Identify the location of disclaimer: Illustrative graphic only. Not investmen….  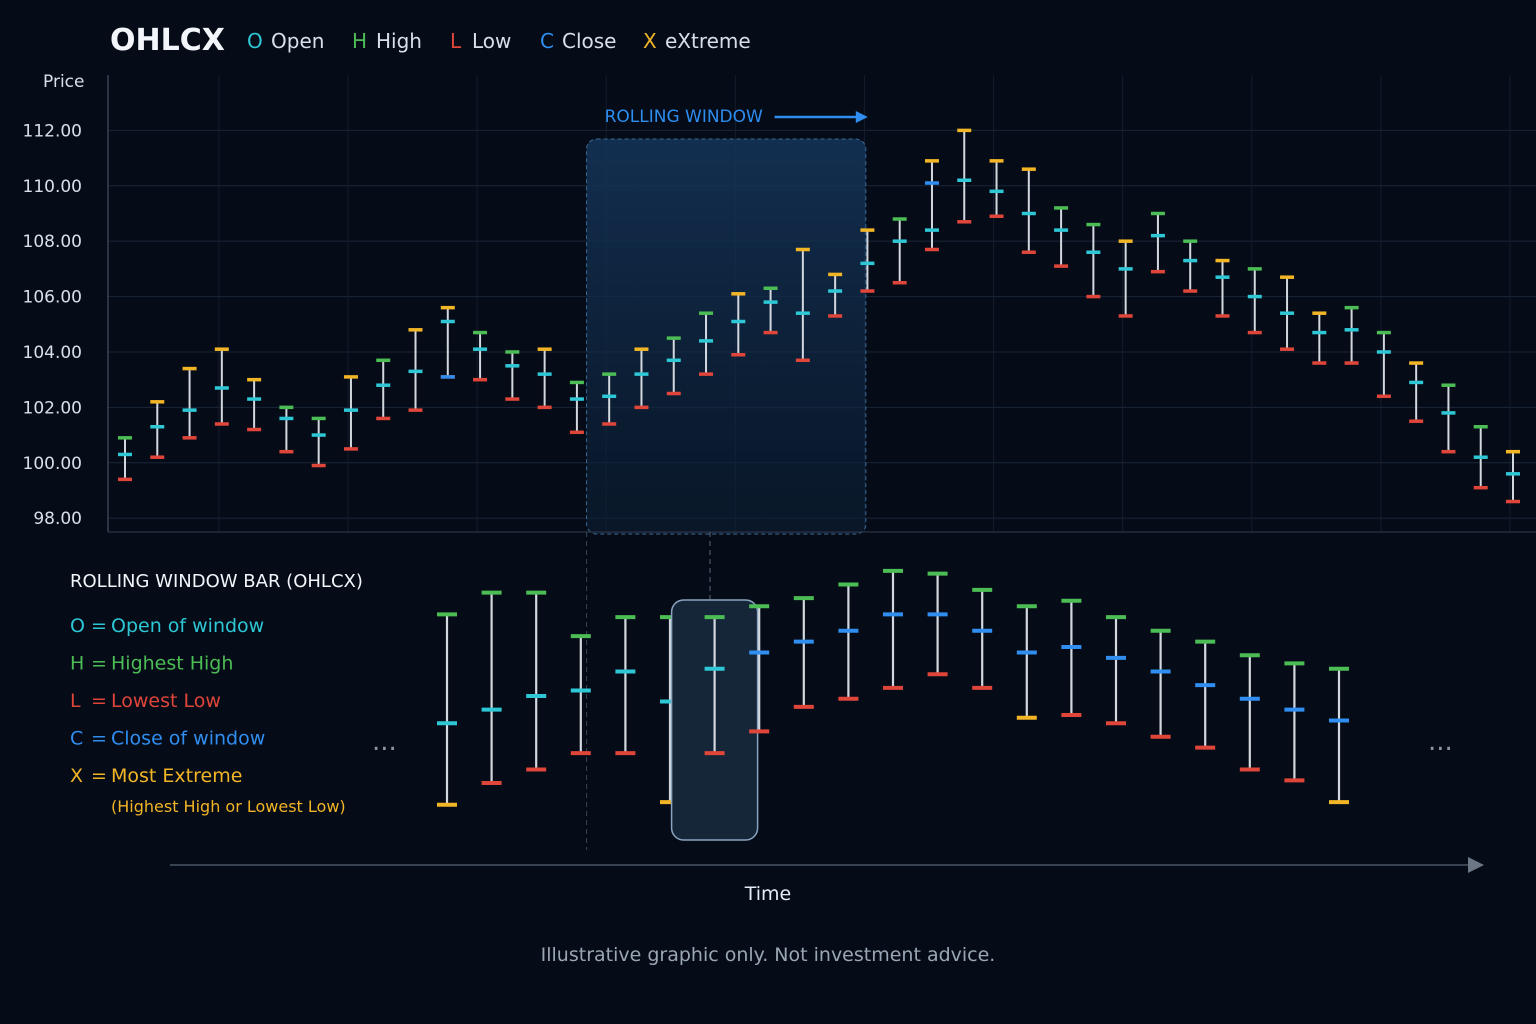
(768, 955).